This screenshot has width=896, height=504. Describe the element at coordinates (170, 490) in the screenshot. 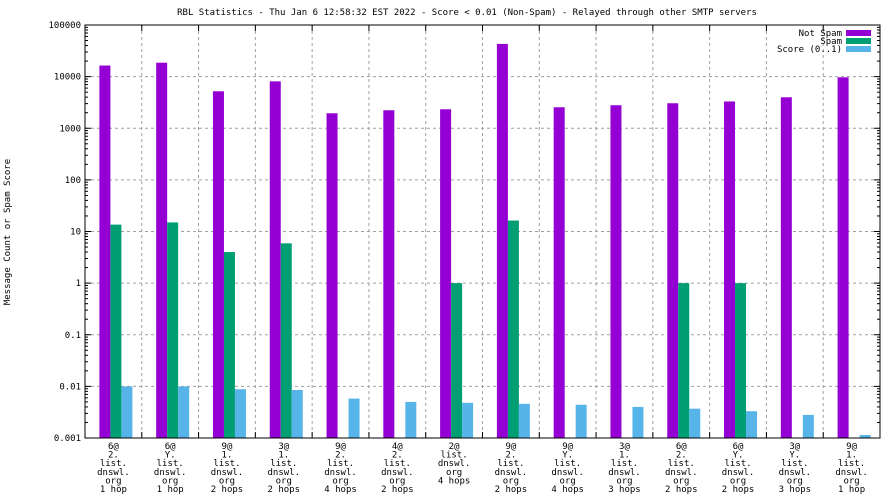

I see `x-tick-label: 1 hop` at that location.